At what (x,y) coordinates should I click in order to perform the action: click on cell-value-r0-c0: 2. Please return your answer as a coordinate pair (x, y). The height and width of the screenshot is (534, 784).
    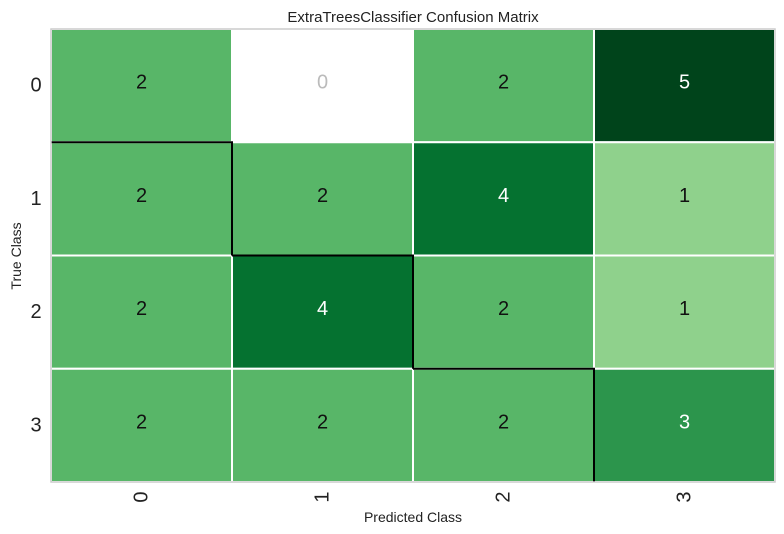
    Looking at the image, I should click on (141, 83).